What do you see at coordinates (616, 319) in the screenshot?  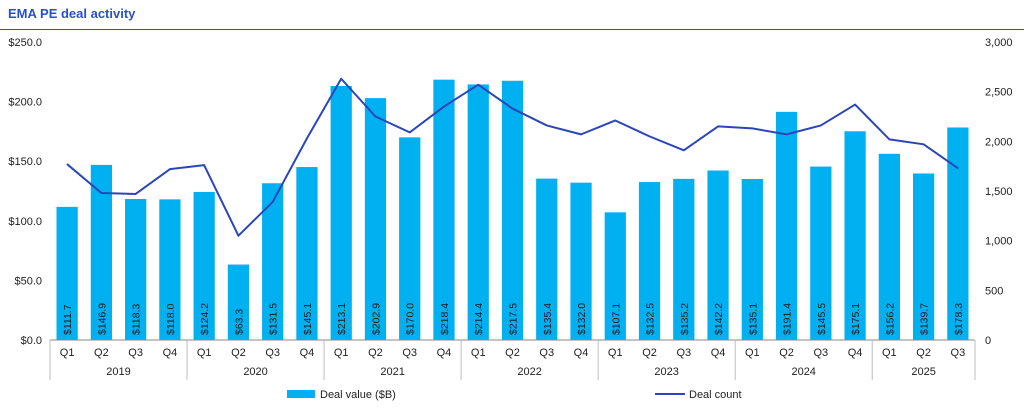 I see `bar-data-label: $107.1` at bounding box center [616, 319].